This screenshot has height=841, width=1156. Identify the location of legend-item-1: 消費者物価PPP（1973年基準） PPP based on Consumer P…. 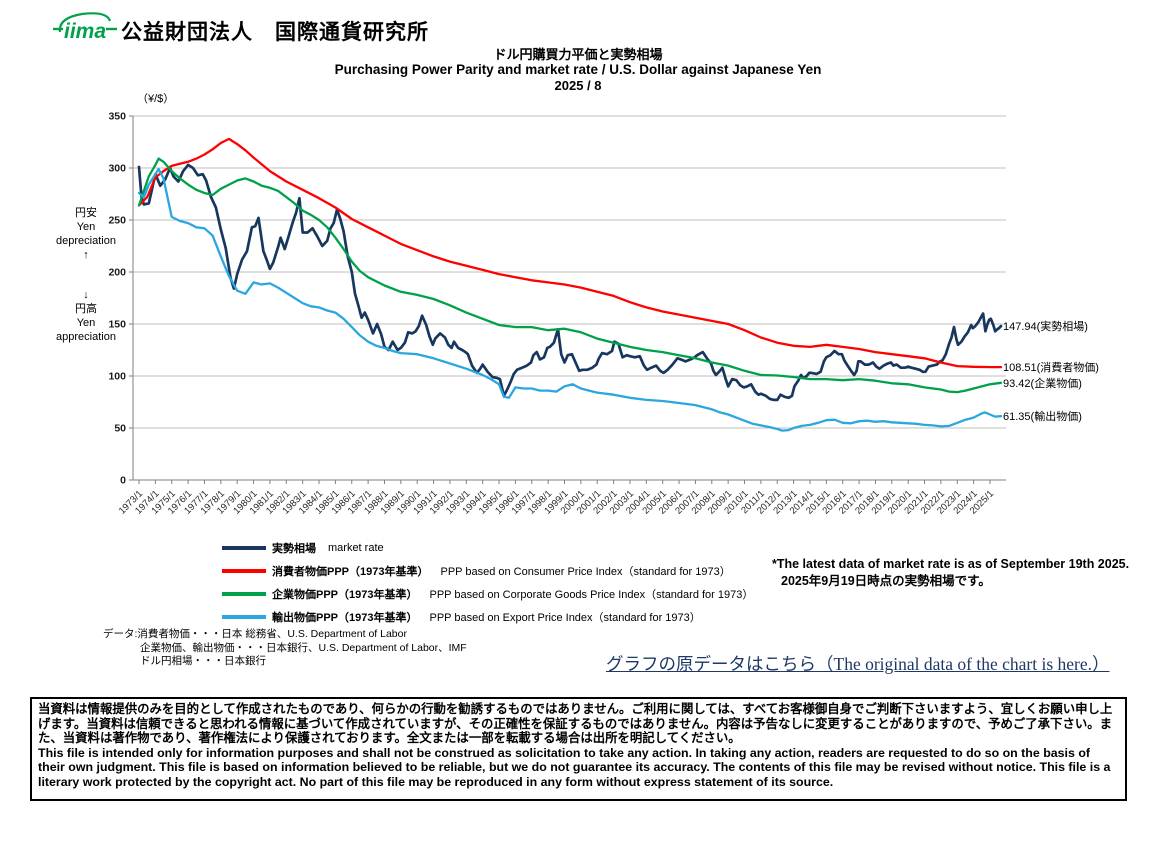
(487, 571).